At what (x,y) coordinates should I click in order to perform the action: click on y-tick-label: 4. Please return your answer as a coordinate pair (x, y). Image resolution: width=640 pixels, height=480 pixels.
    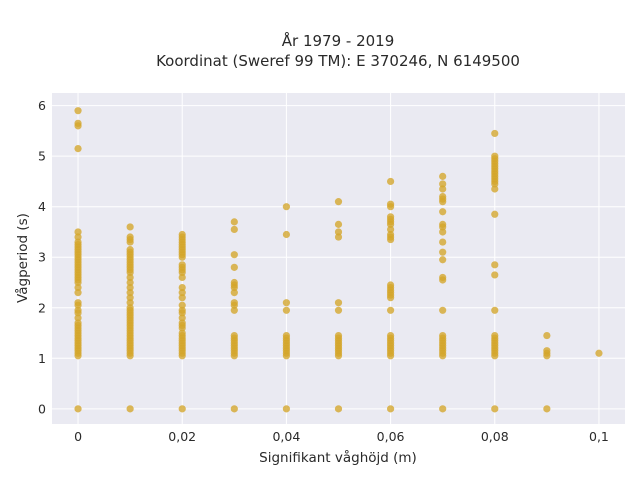
    Looking at the image, I should click on (42, 206).